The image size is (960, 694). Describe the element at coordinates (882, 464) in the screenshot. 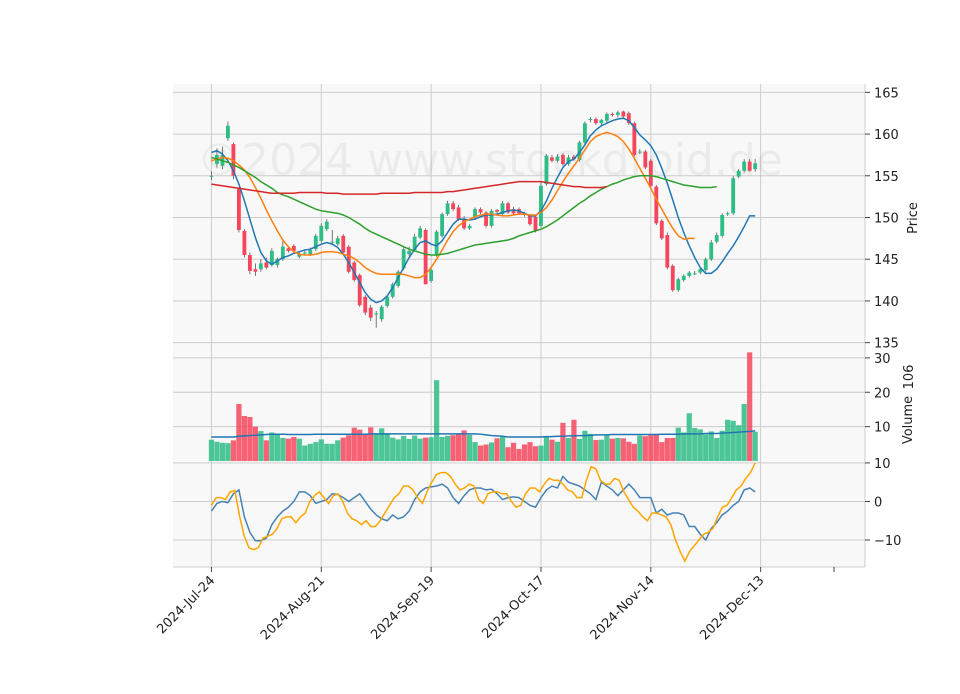

I see `oscillator-y-tick-label: 10` at that location.